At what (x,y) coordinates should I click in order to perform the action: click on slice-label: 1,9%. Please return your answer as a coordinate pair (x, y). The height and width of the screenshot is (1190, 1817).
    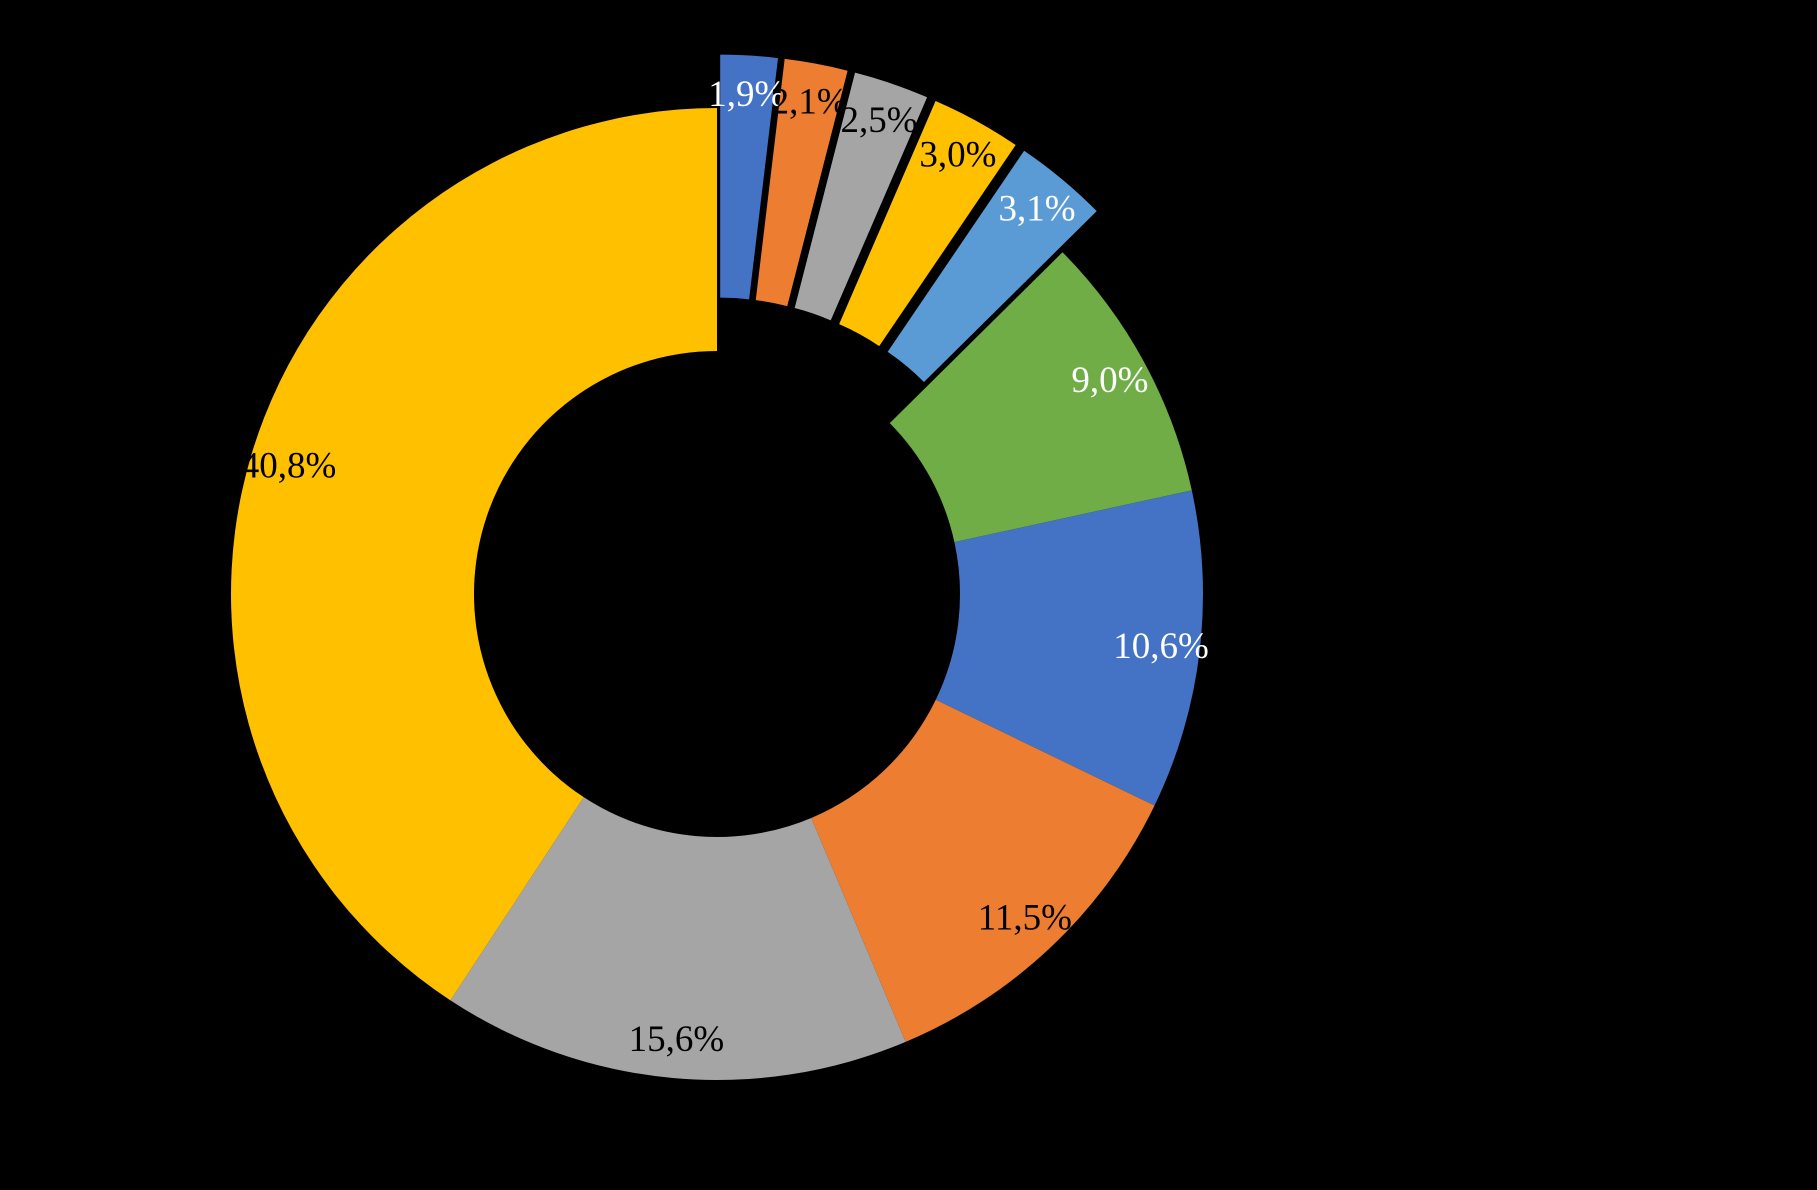
    Looking at the image, I should click on (746, 94).